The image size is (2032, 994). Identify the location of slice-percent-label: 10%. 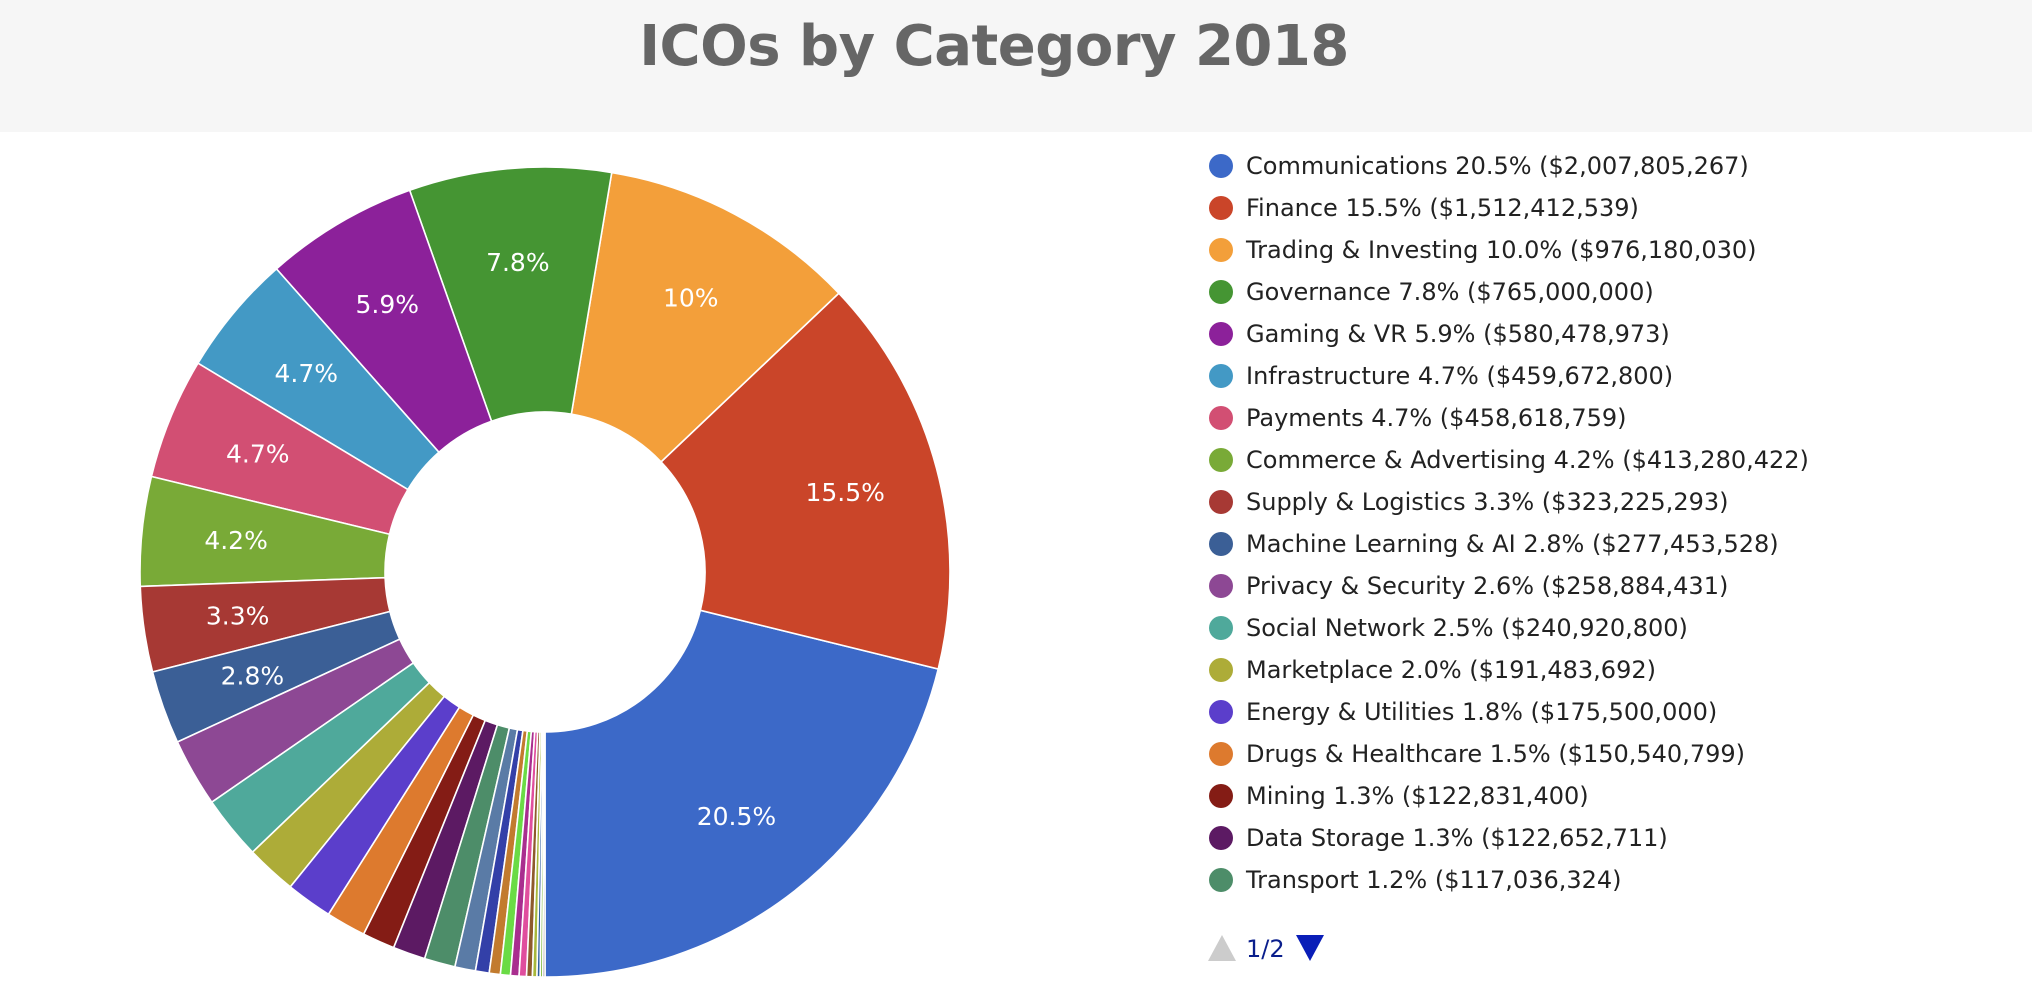
(691, 297).